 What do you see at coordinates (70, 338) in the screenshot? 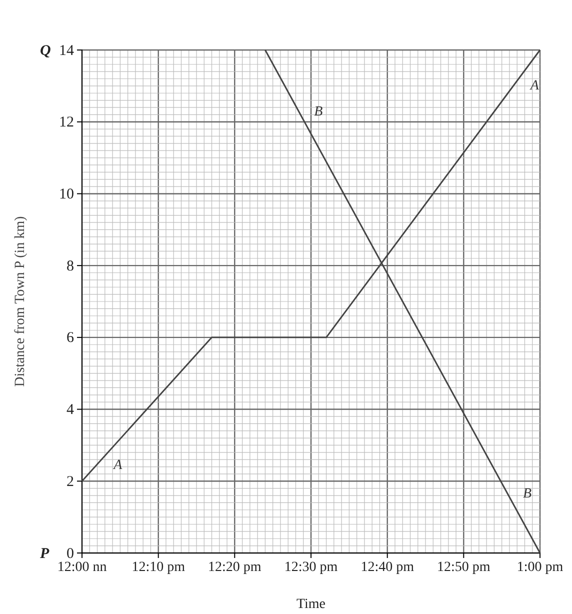
I see `y-tick-label: 6` at bounding box center [70, 338].